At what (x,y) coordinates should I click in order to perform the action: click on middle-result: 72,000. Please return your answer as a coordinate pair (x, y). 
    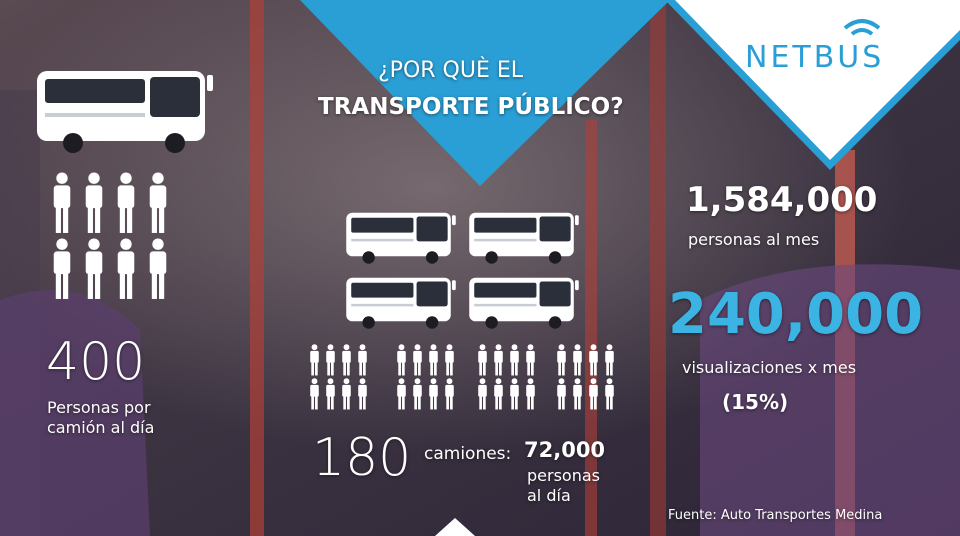
    Looking at the image, I should click on (565, 450).